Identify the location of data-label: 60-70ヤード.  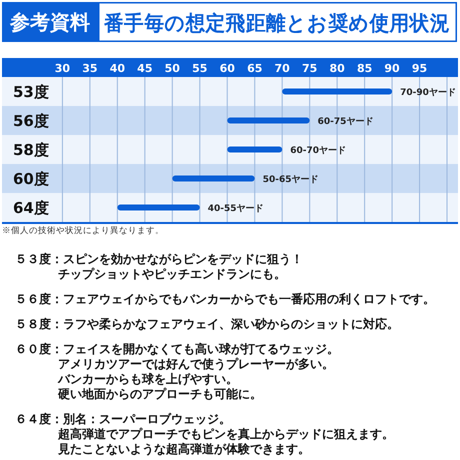
(318, 151).